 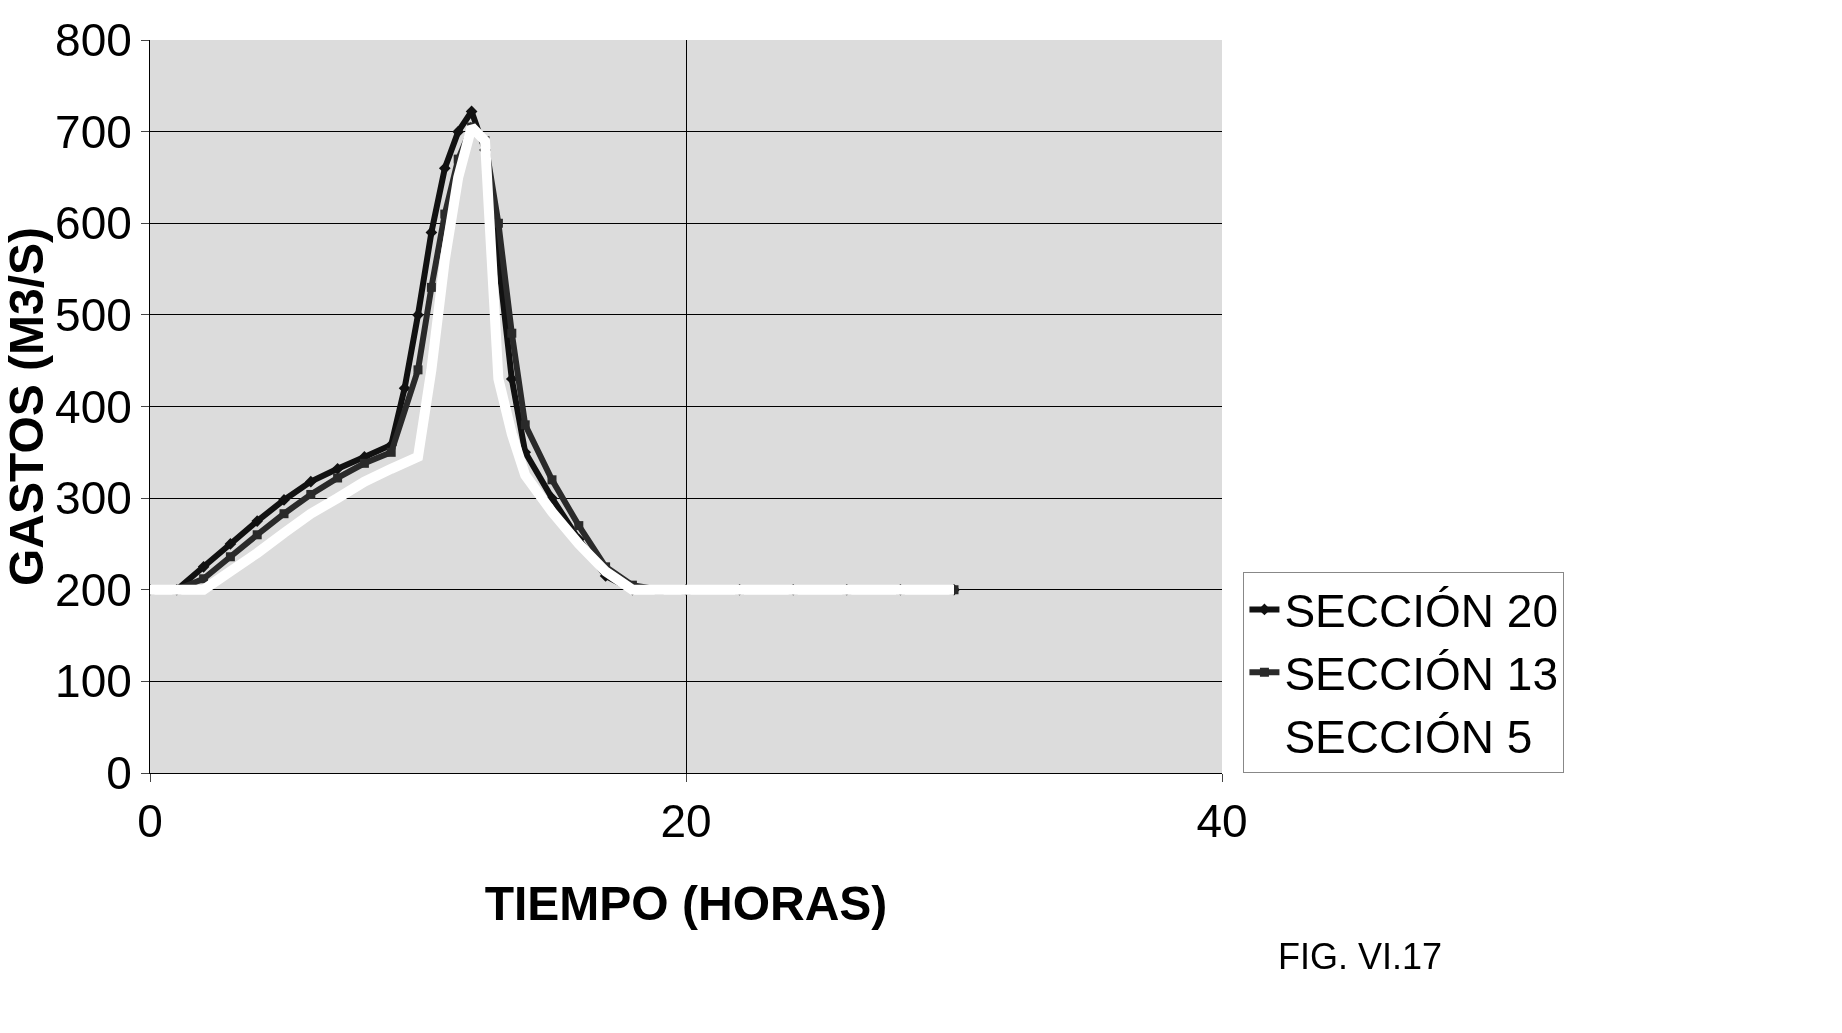 I want to click on y-tick-label: 400, so click(x=93, y=406).